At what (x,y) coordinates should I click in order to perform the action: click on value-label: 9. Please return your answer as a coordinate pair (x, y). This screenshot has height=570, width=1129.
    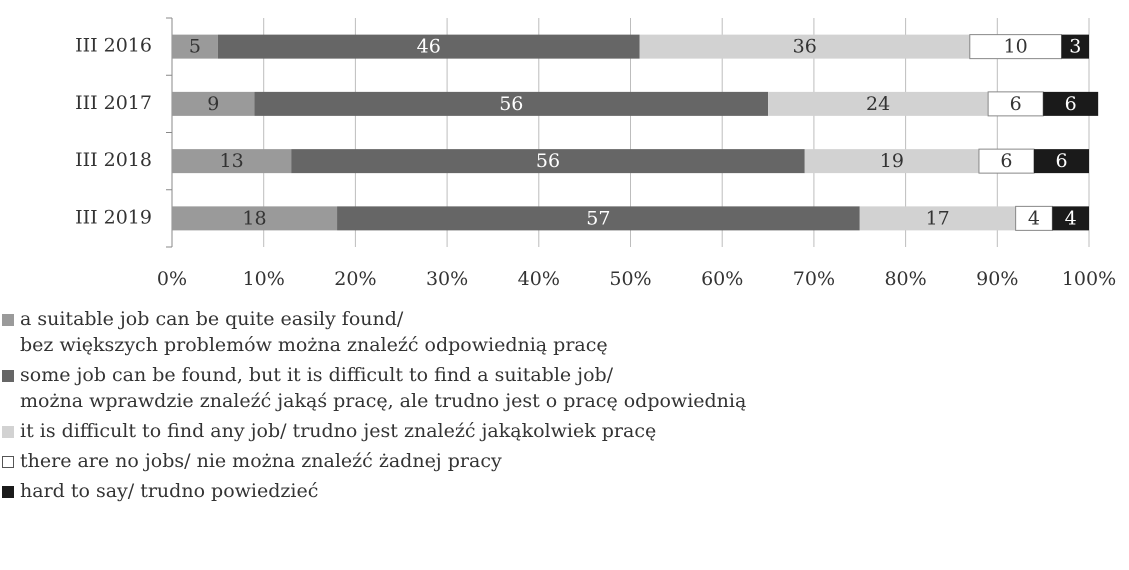
    Looking at the image, I should click on (213, 104).